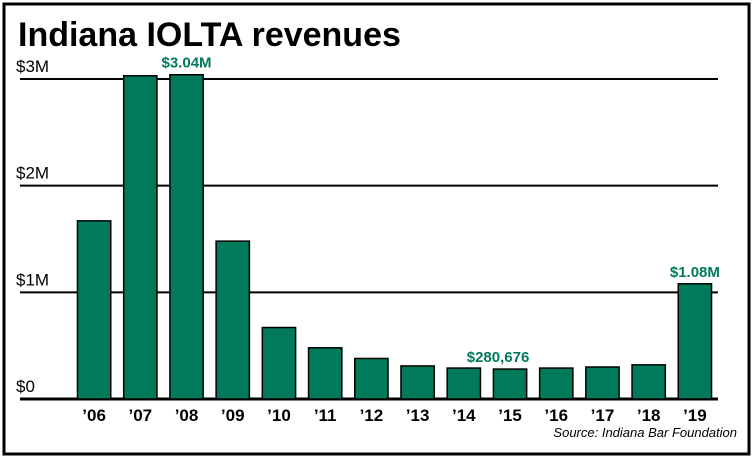 This screenshot has height=458, width=753. I want to click on y-axis-ticks: $0 $1M $2M $3M, so click(32, 226).